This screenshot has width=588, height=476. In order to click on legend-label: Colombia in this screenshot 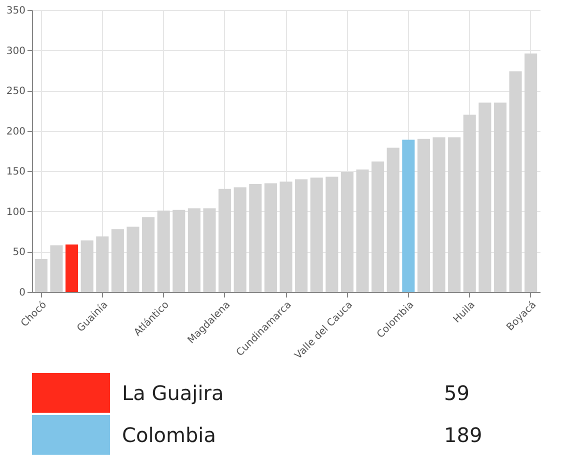, I will do `click(169, 435)`.